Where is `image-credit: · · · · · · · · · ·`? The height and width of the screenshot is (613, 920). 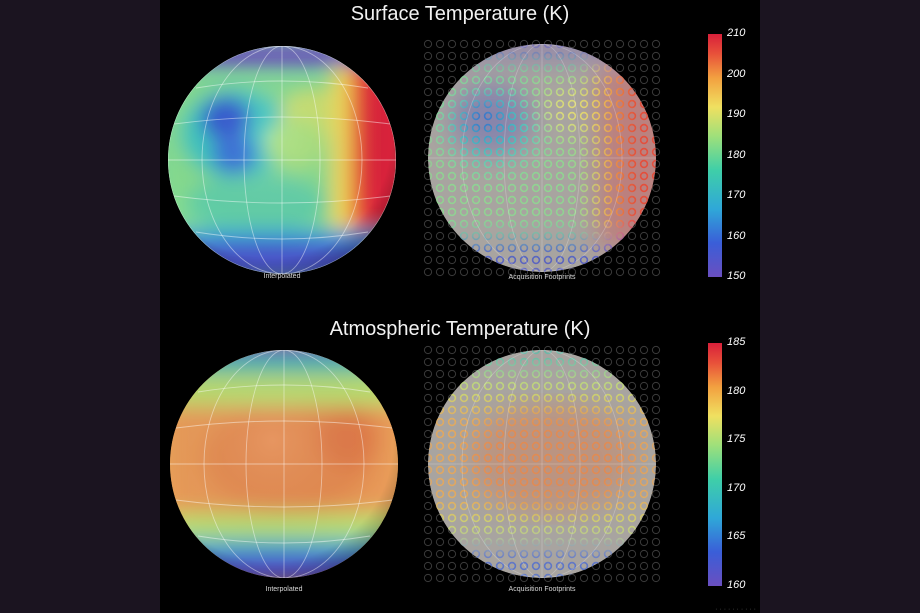
image-credit: · · · · · · · · · · is located at coordinates (735, 609).